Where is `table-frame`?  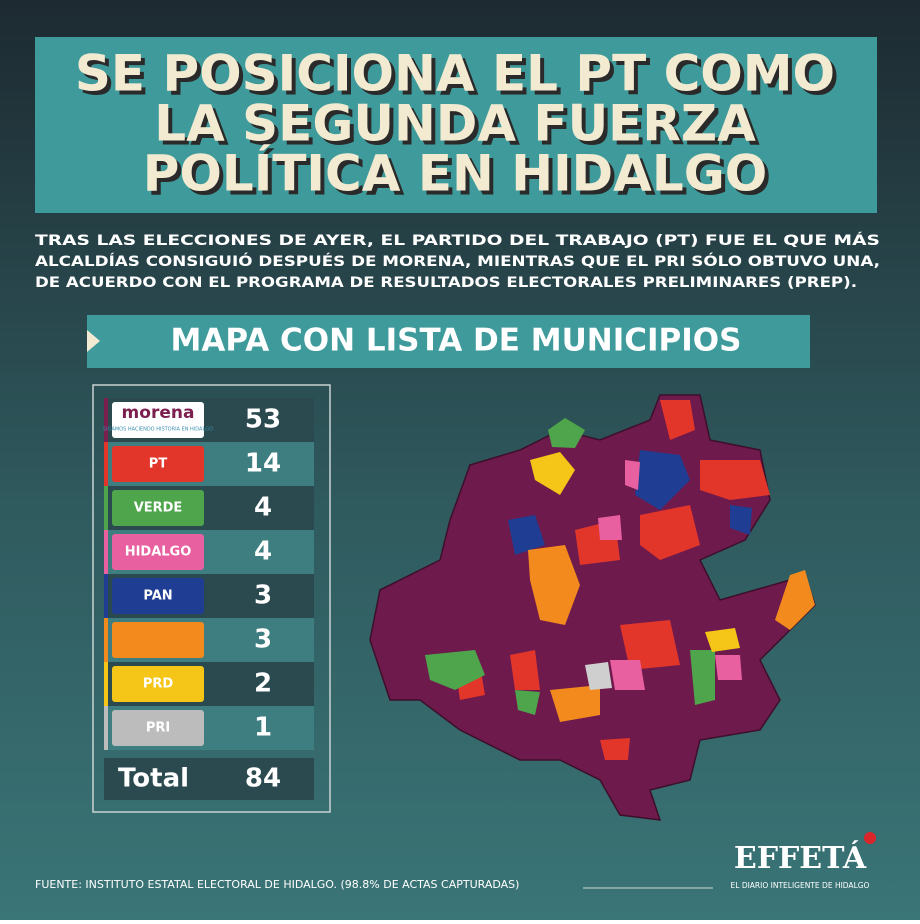 table-frame is located at coordinates (211, 598).